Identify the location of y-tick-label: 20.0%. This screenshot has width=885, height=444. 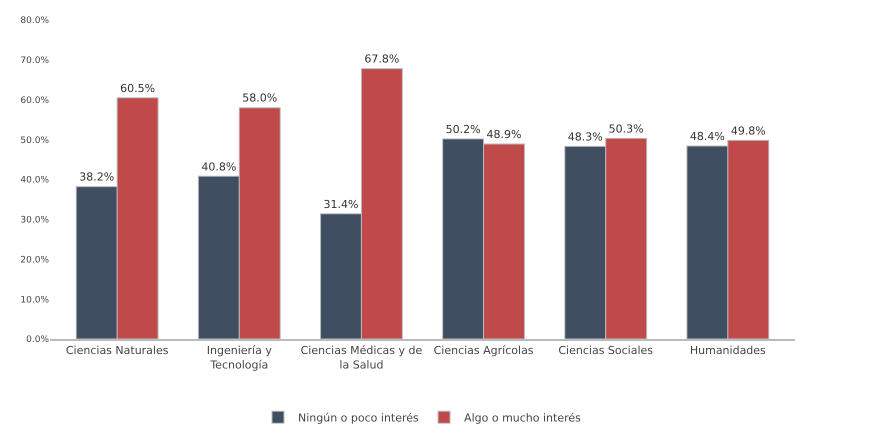
(35, 260).